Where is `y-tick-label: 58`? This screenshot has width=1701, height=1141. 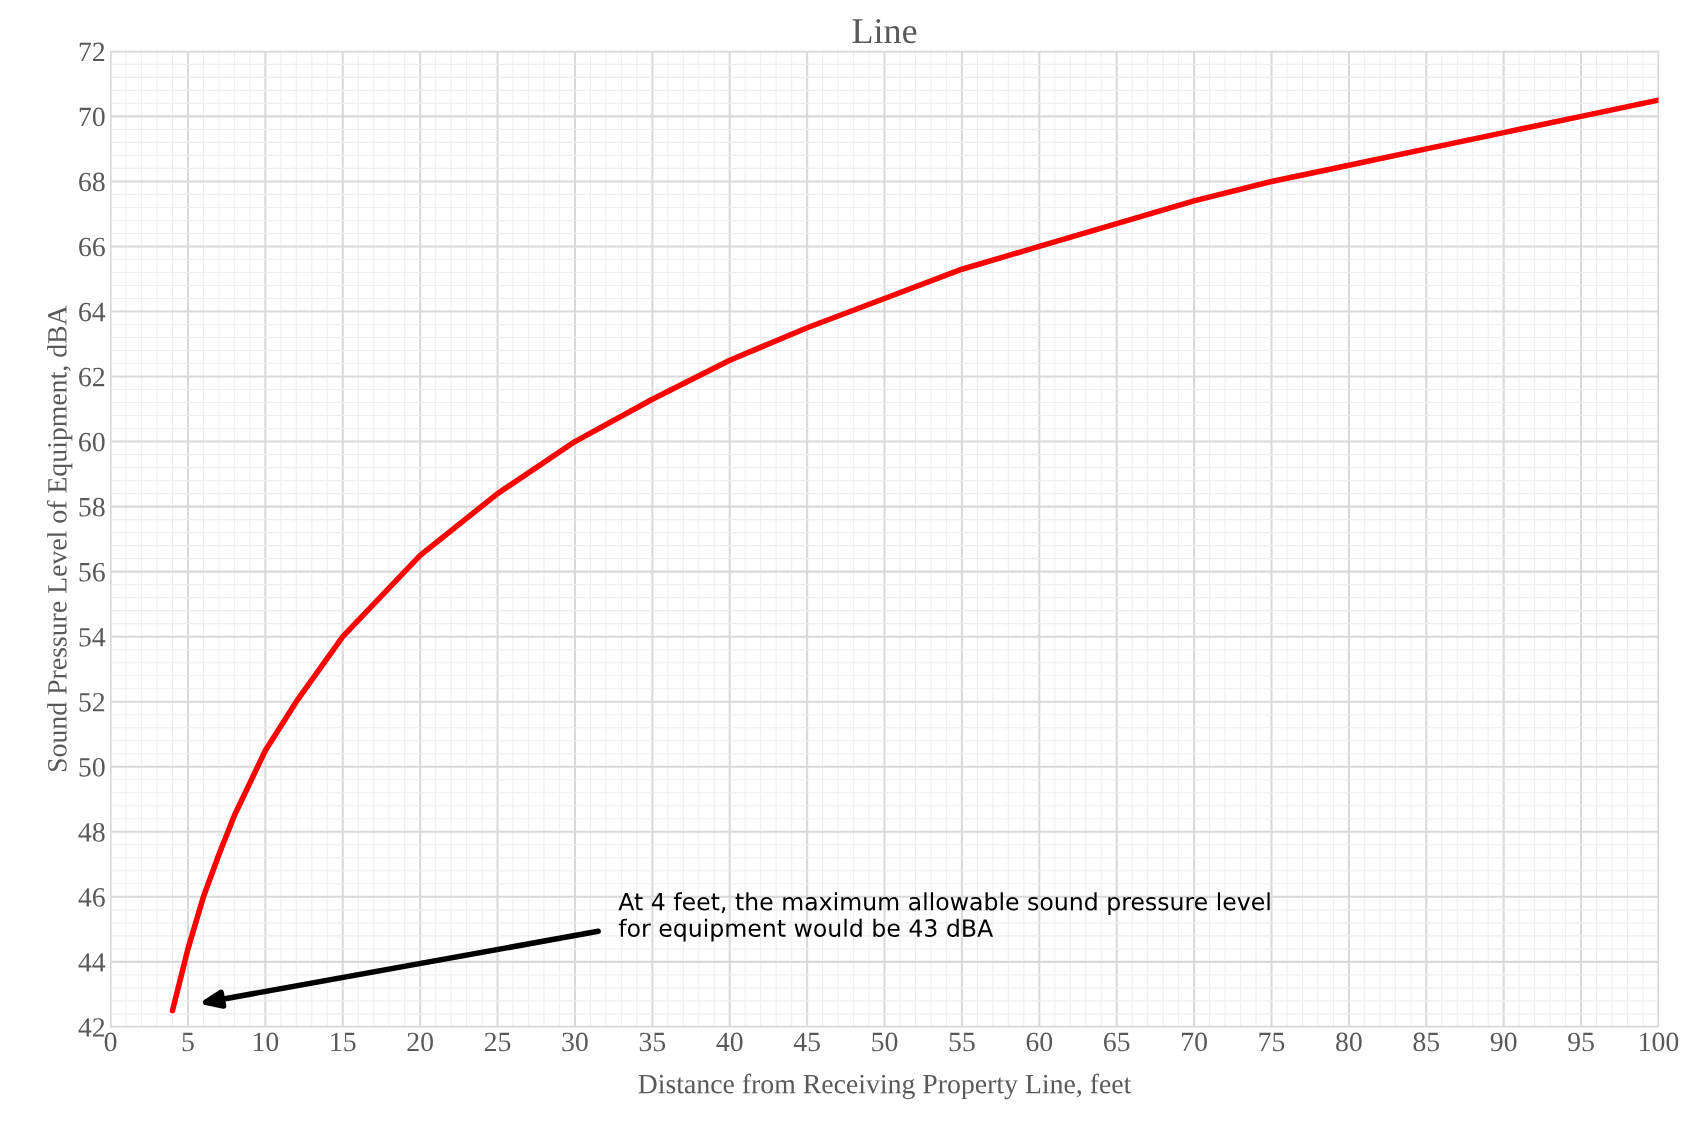 y-tick-label: 58 is located at coordinates (92, 507).